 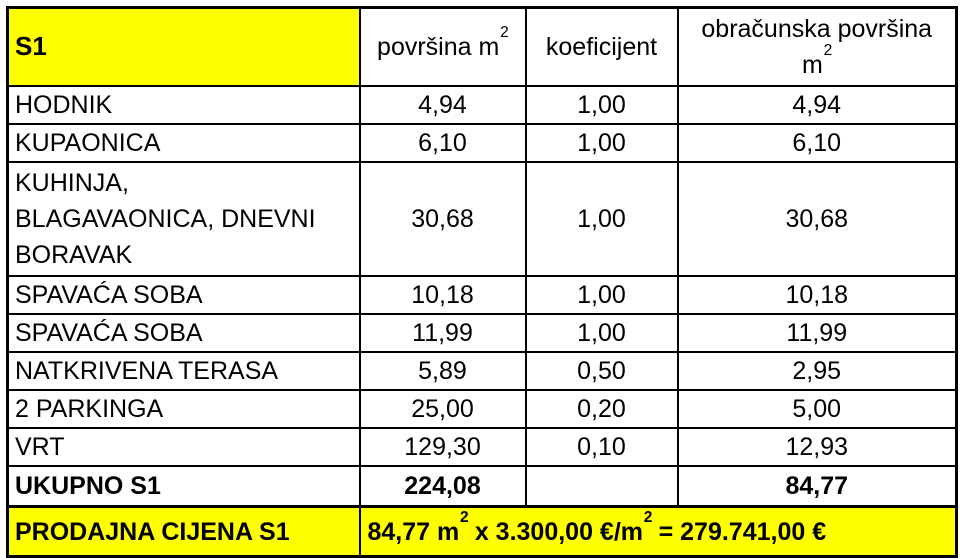 I want to click on formula-area-part: 84,77 m, so click(x=413, y=531).